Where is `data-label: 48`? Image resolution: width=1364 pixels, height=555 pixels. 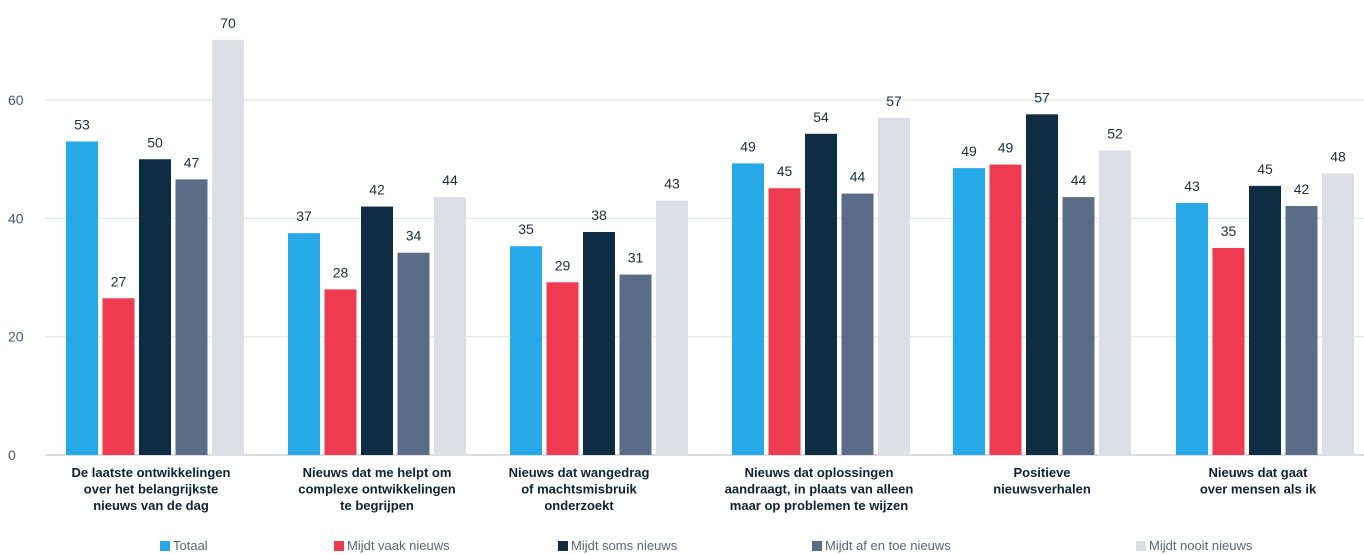 data-label: 48 is located at coordinates (1338, 156).